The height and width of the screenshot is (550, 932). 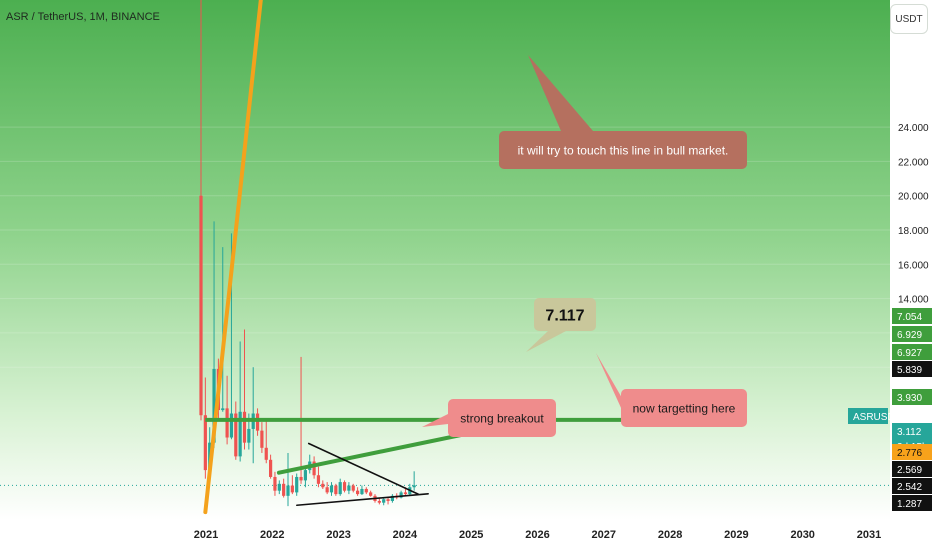 I want to click on x-tick-label: 2029, so click(x=736, y=535).